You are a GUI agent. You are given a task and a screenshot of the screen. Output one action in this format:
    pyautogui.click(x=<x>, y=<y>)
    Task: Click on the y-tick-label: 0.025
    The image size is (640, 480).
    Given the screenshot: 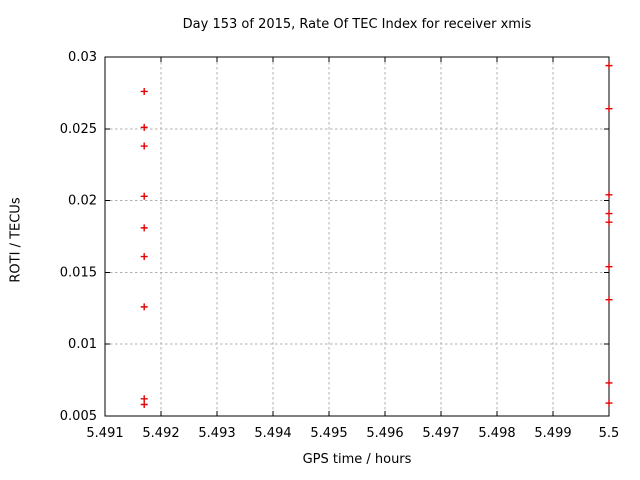 What is the action you would take?
    pyautogui.click(x=78, y=129)
    